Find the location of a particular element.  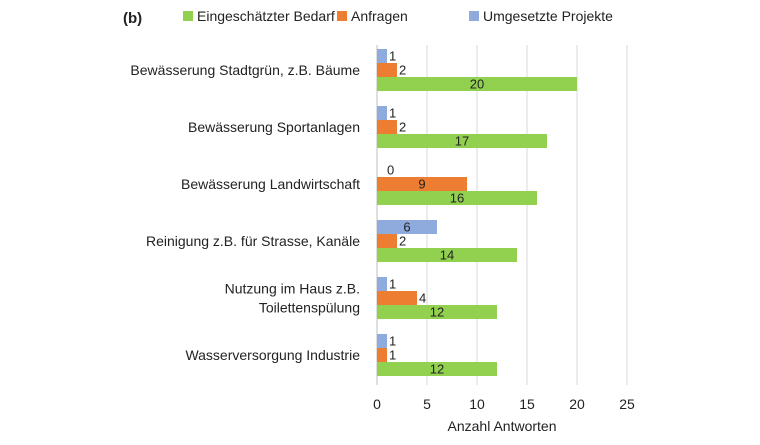

bar-value-label: 9 is located at coordinates (421, 184).